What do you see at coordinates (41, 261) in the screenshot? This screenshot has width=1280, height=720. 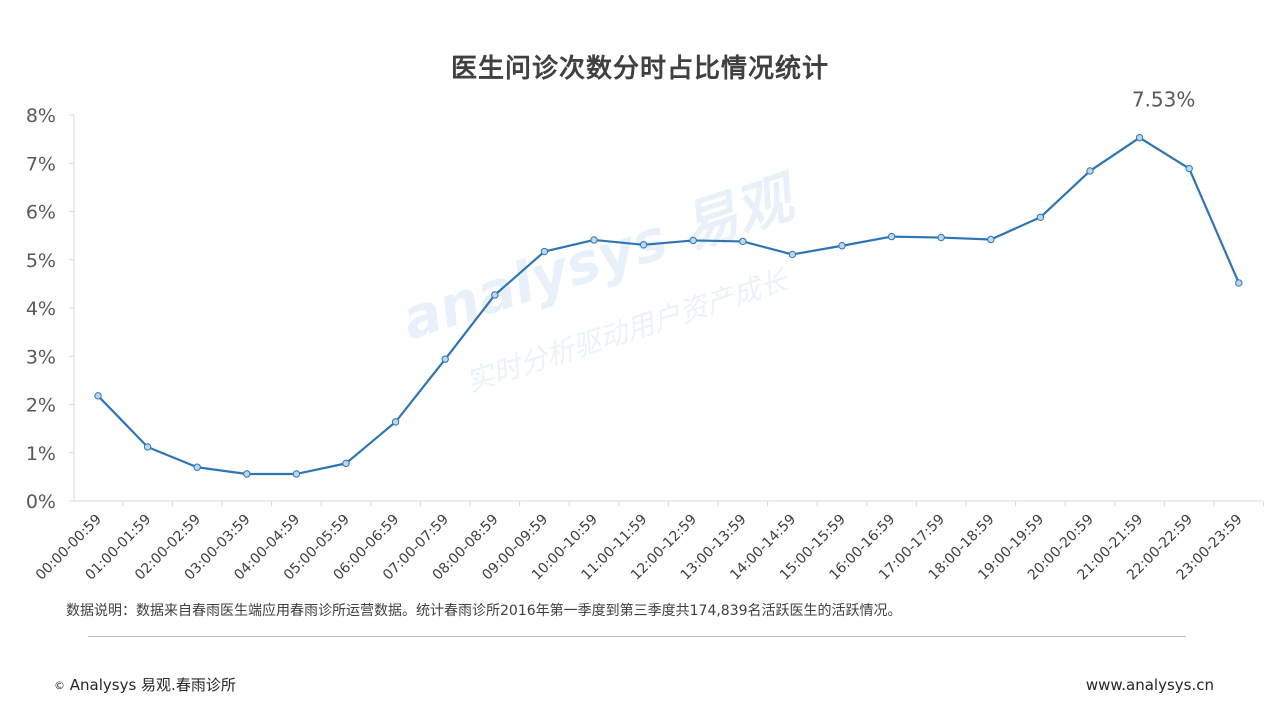 I see `y-tick-label: 5%` at bounding box center [41, 261].